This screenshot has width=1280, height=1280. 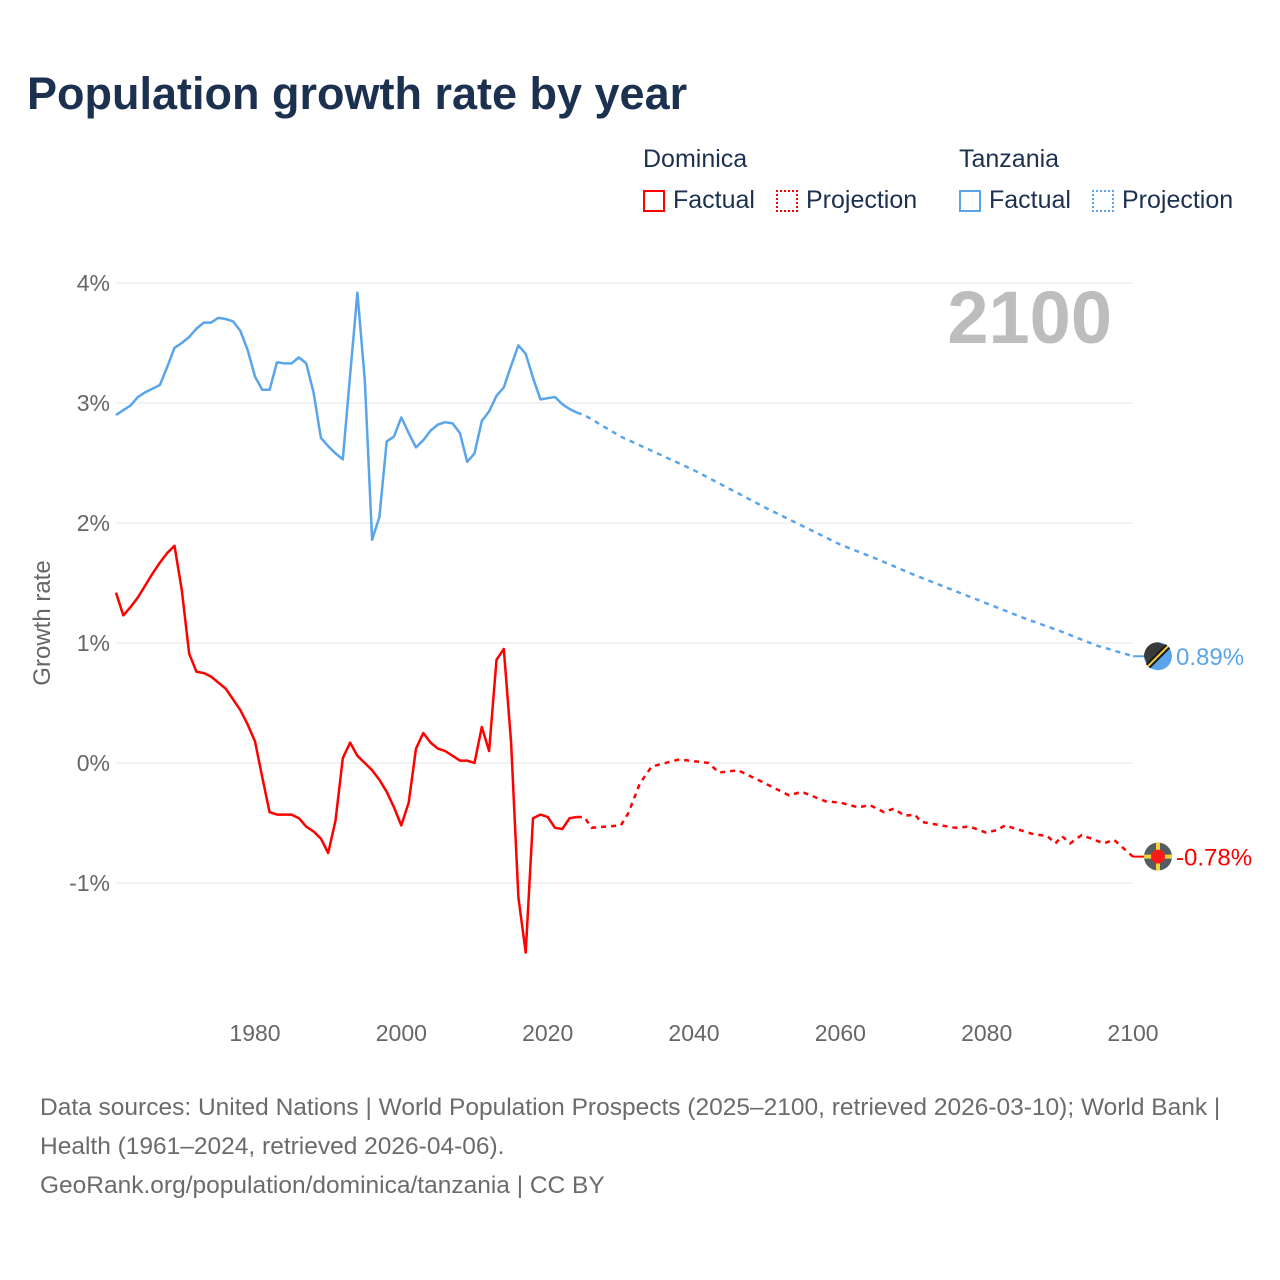 I want to click on legend-tanzania-factual: Factual, so click(x=1015, y=200).